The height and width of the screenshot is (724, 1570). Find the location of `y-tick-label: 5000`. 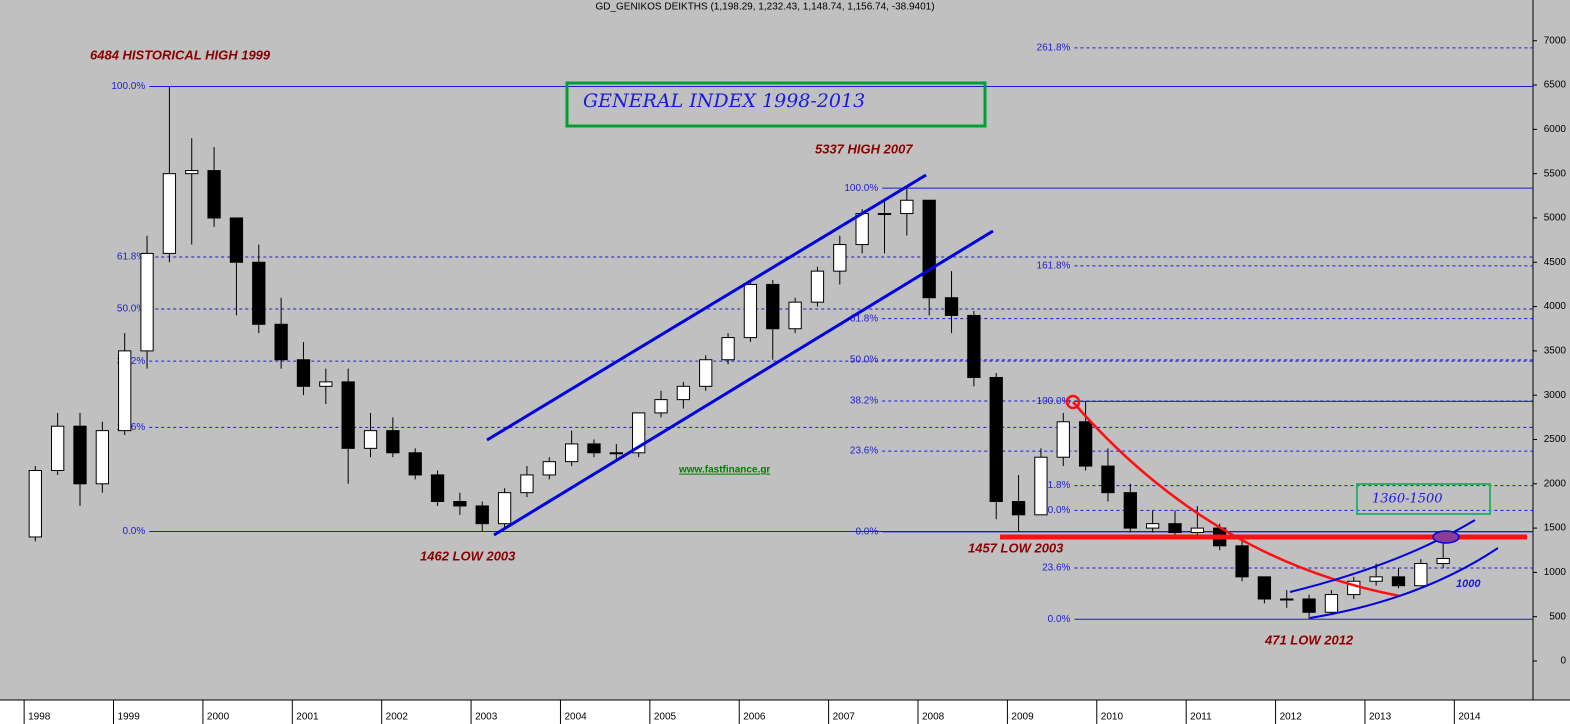

y-tick-label: 5000 is located at coordinates (1555, 218).